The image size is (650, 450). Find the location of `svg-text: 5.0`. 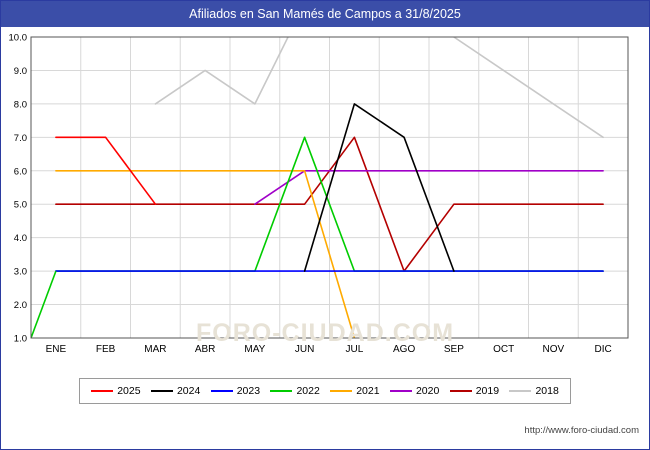

svg-text: 5.0 is located at coordinates (20, 205).